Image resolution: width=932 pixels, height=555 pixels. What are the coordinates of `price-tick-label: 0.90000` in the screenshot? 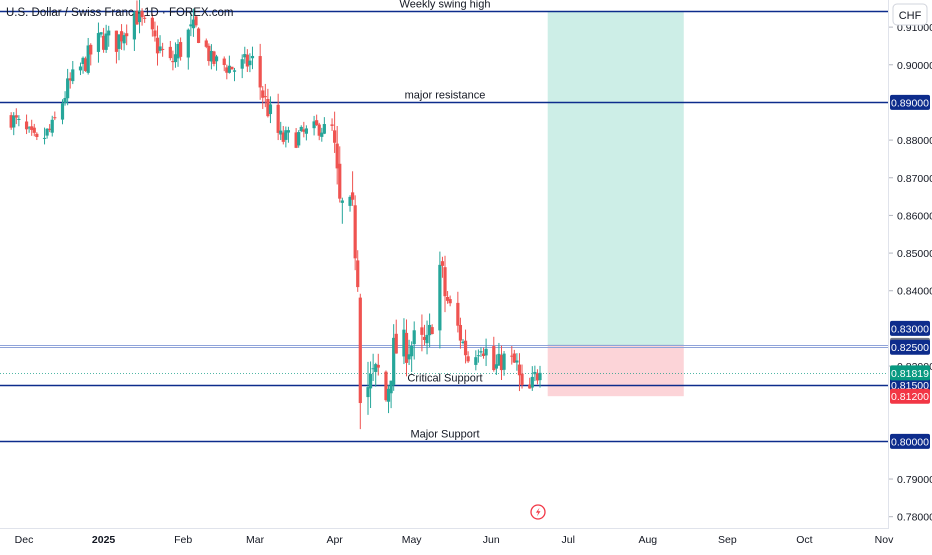 It's located at (914, 66).